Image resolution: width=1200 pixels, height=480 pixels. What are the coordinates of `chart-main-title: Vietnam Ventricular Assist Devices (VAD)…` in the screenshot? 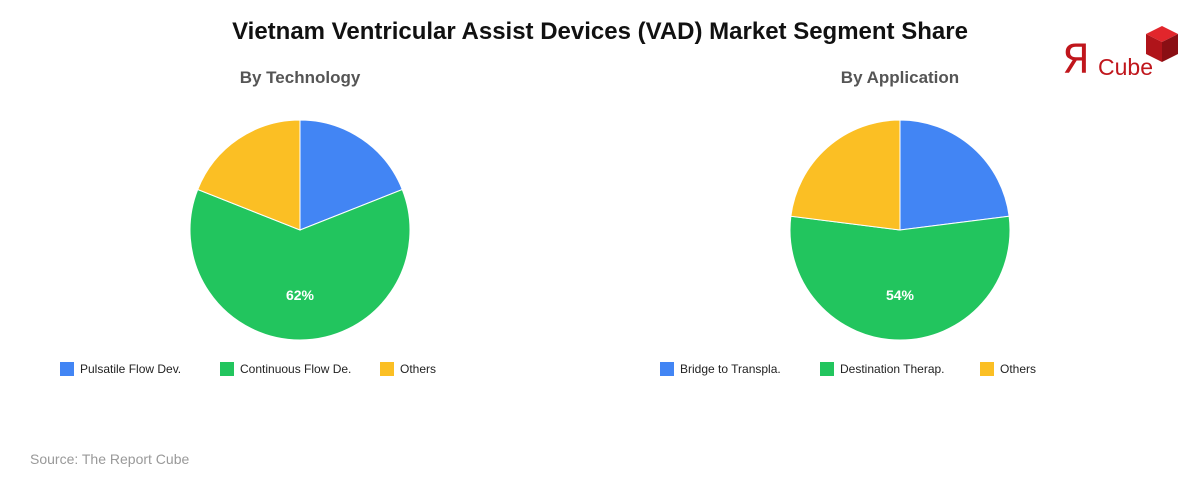 It's located at (600, 31).